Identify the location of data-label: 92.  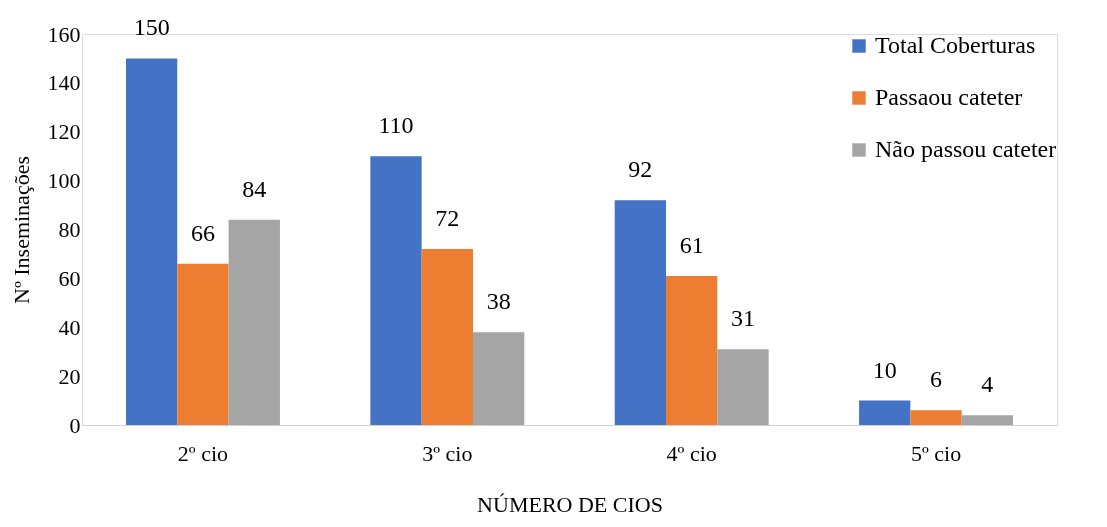
(640, 169).